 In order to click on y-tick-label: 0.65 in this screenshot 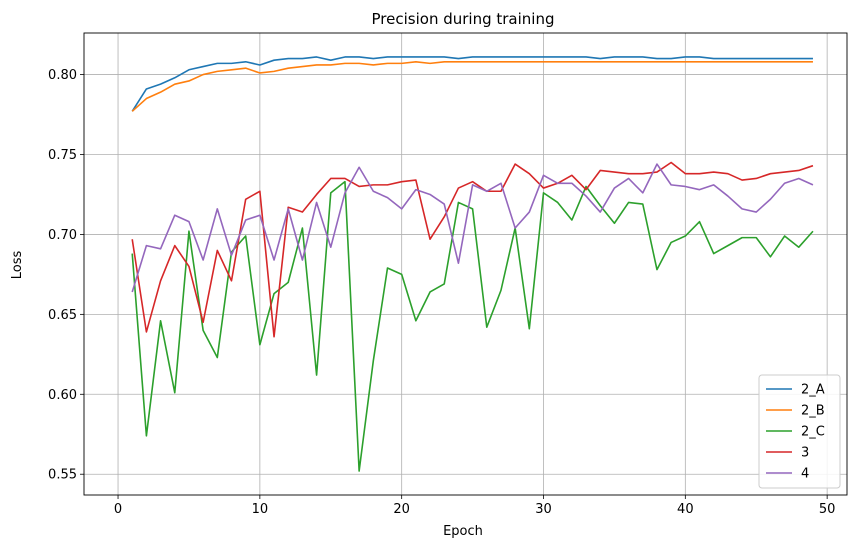, I will do `click(62, 315)`.